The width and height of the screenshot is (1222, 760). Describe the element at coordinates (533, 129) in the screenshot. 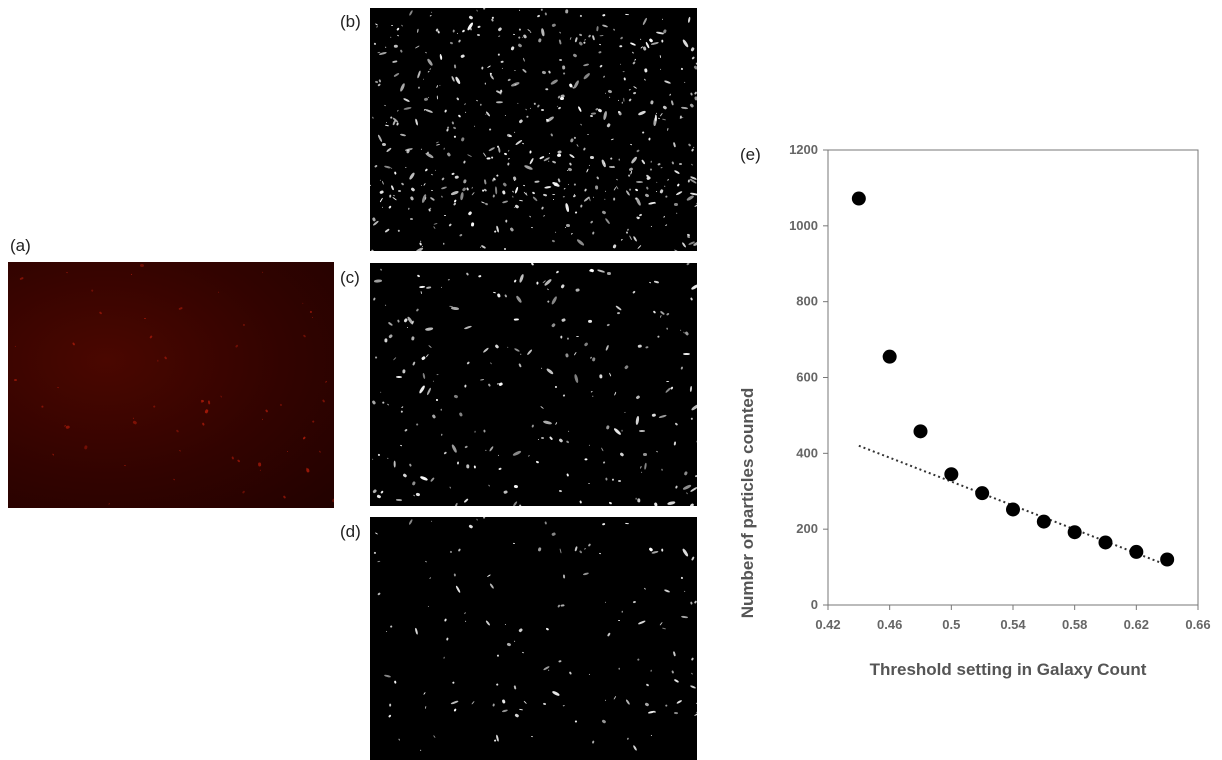

I see `binary-image-b` at that location.